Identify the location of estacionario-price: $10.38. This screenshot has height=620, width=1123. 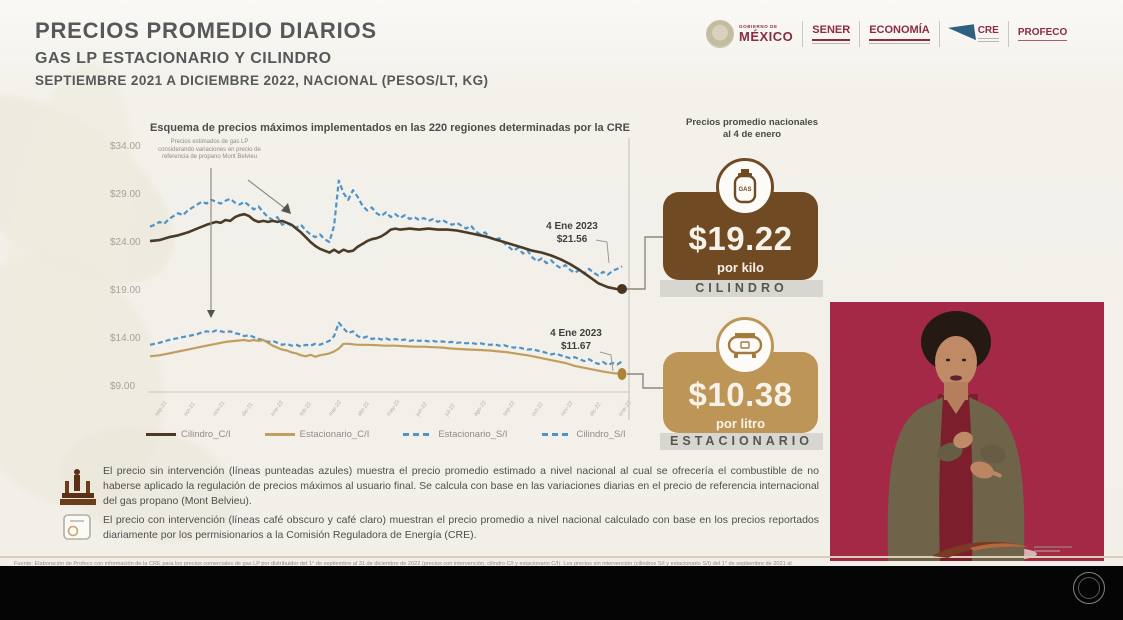
(740, 394).